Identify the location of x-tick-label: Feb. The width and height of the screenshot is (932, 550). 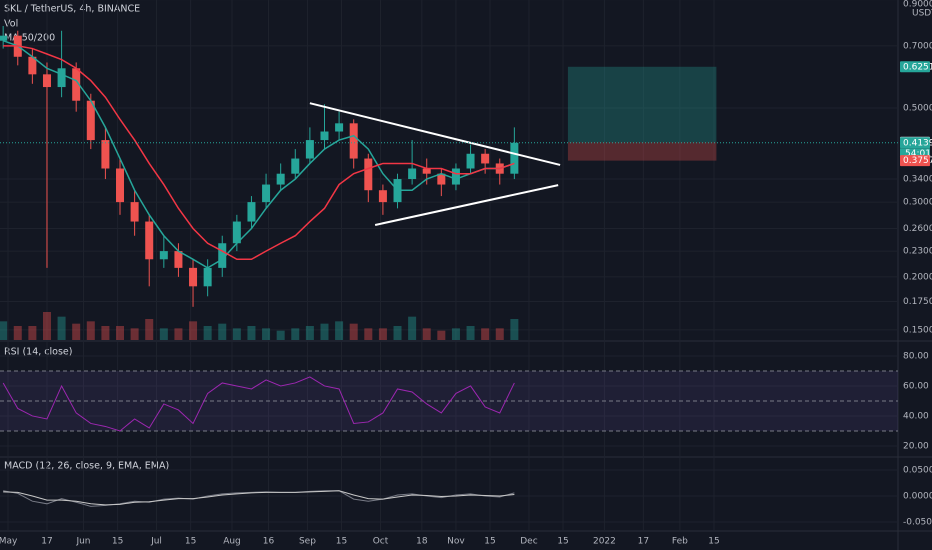
(680, 542).